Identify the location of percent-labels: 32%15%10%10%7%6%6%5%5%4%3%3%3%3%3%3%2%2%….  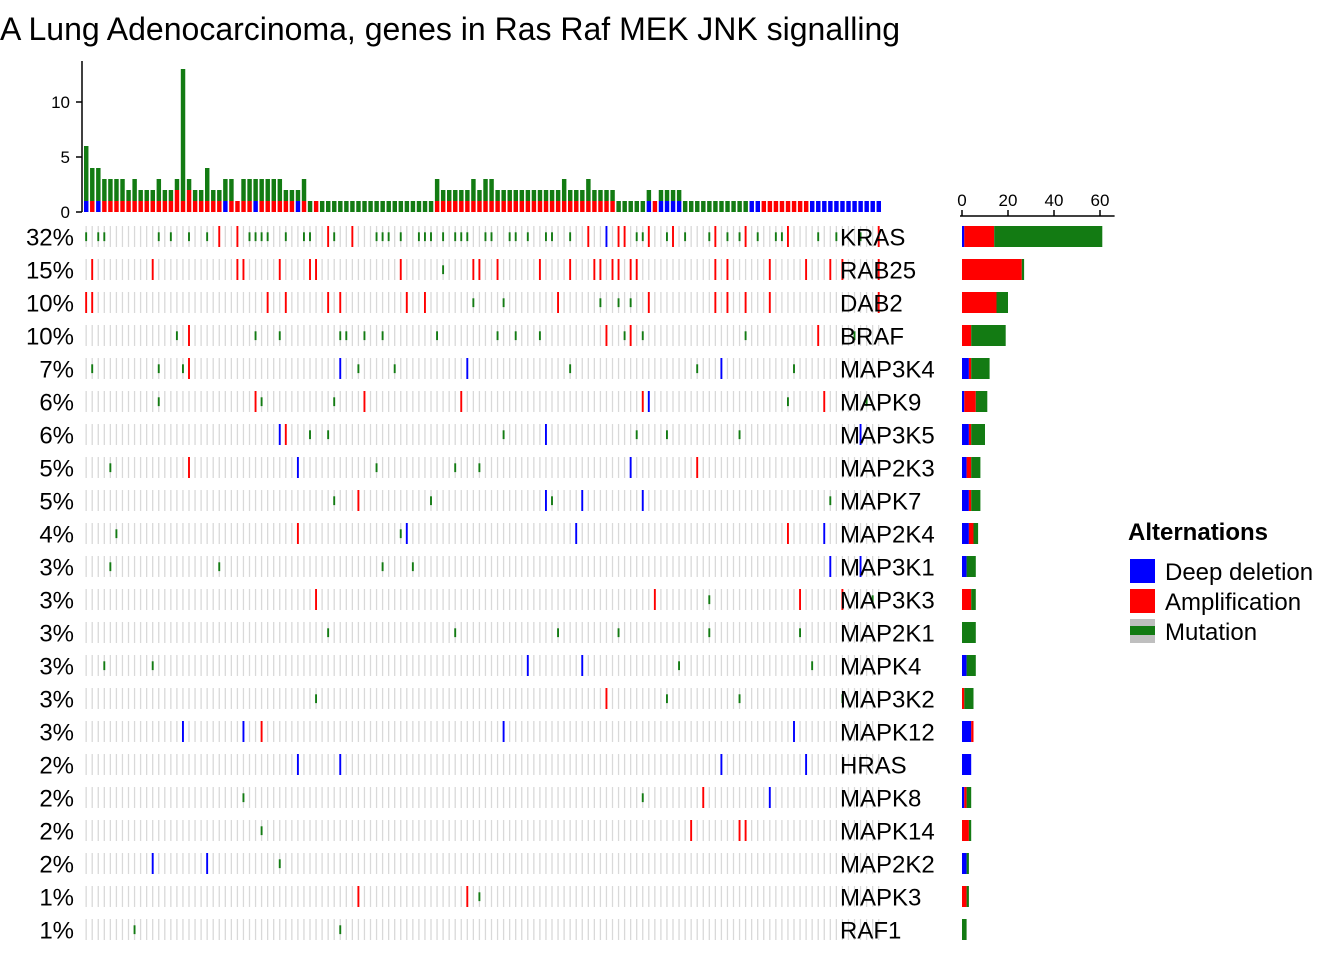
(50, 585).